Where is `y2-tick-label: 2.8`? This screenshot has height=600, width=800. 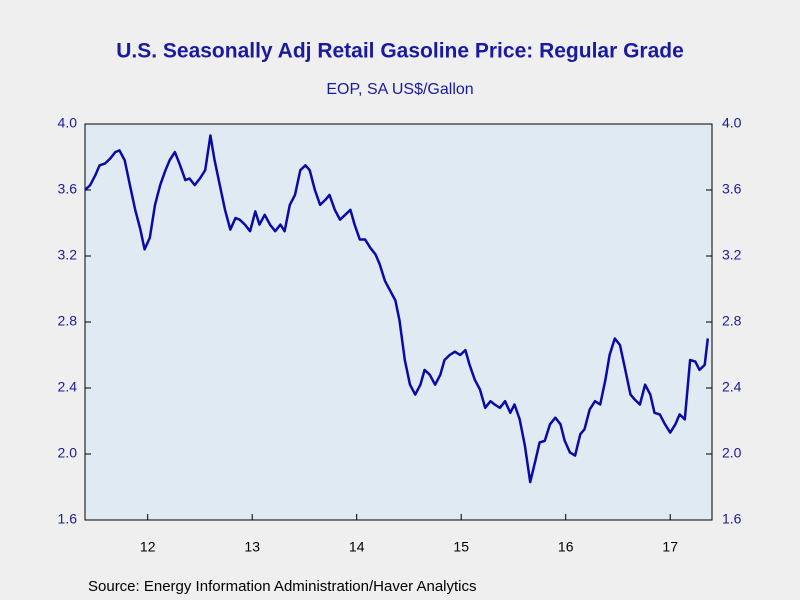 y2-tick-label: 2.8 is located at coordinates (732, 321).